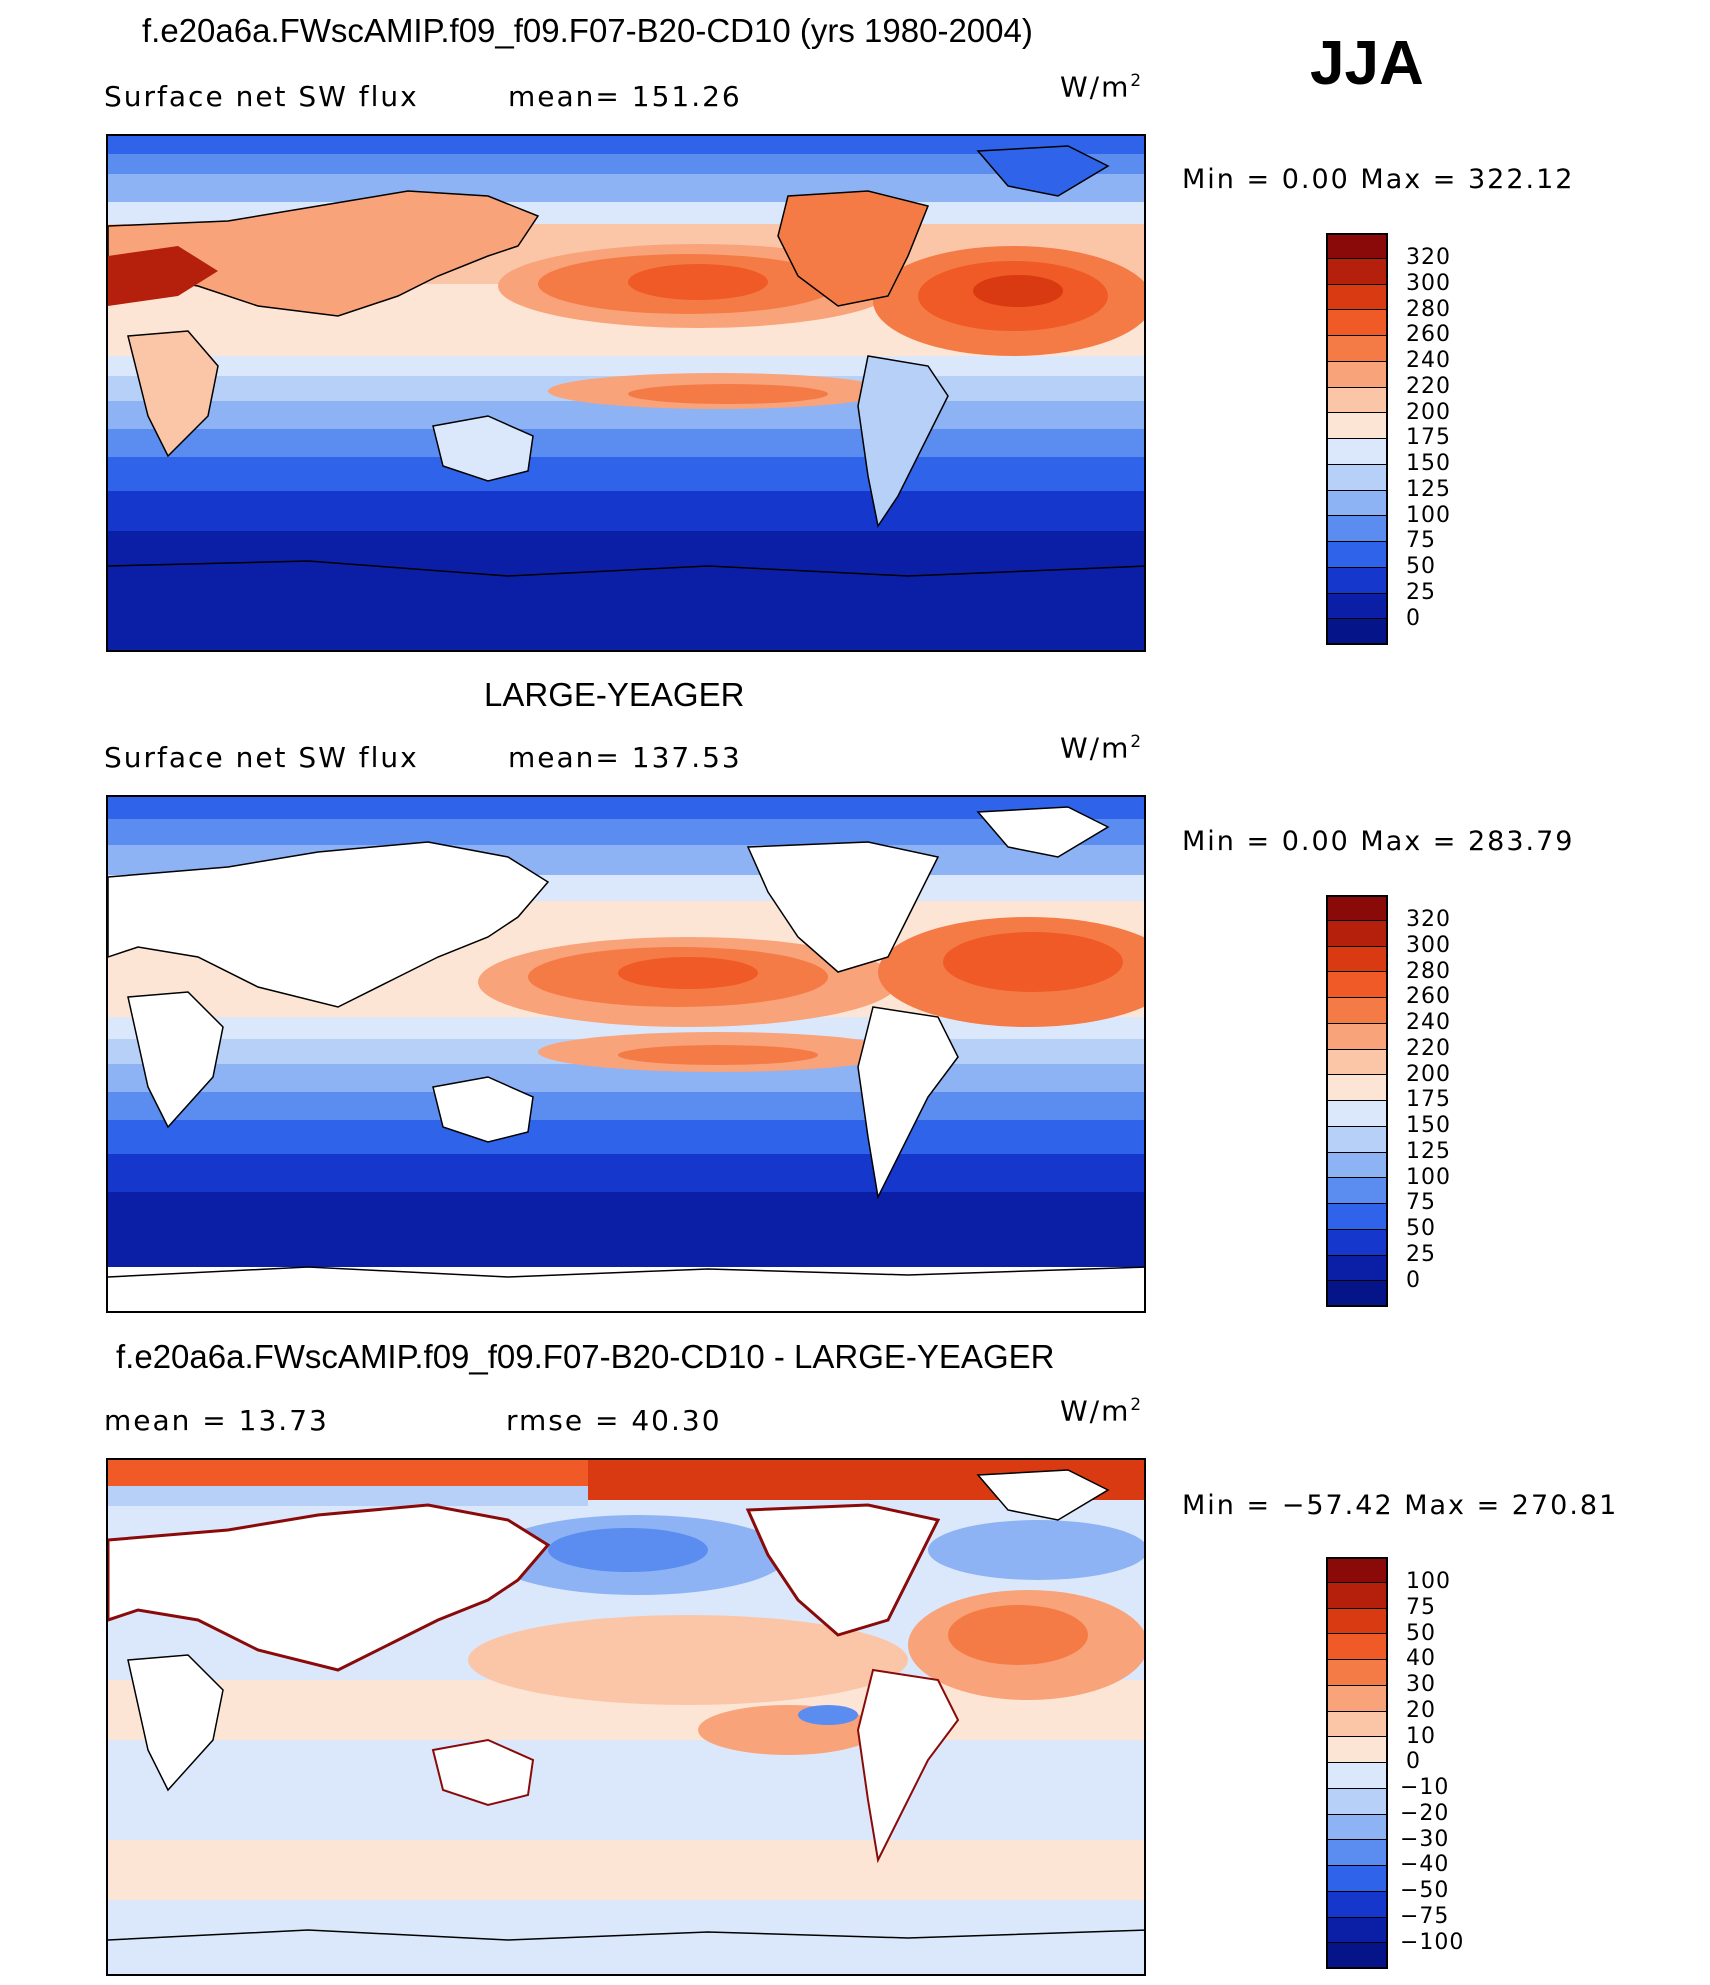 This screenshot has width=1710, height=1985. What do you see at coordinates (614, 694) in the screenshot?
I see `panel-2-title: LARGE-YEAGER` at bounding box center [614, 694].